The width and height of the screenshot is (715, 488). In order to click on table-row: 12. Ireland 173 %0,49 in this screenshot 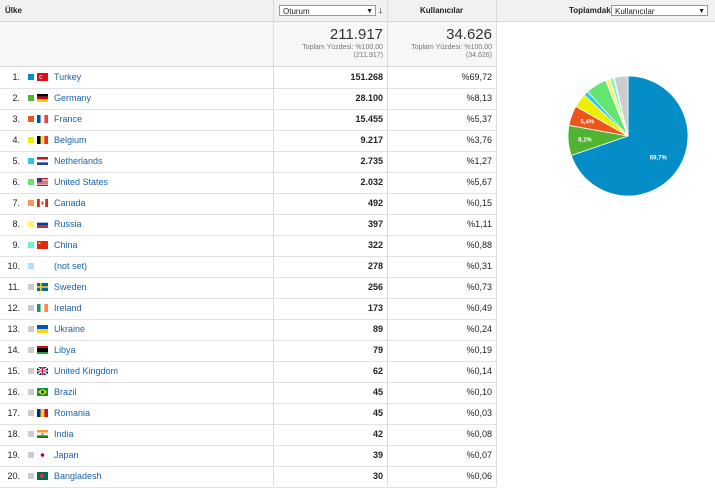, I will do `click(248, 309)`.